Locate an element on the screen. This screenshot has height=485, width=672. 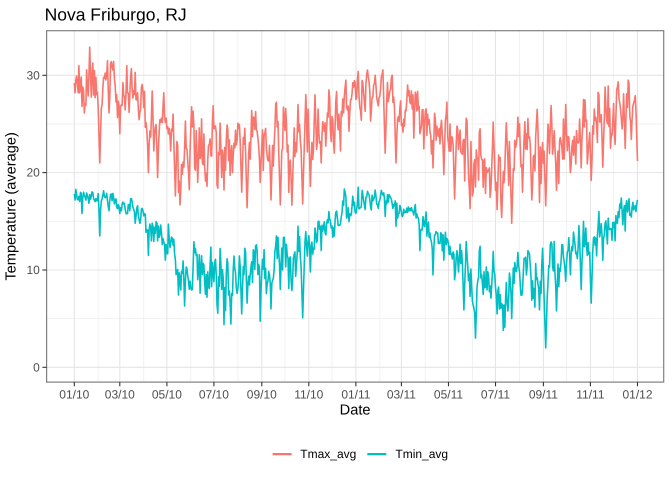
svg-text: 05/11 is located at coordinates (448, 394).